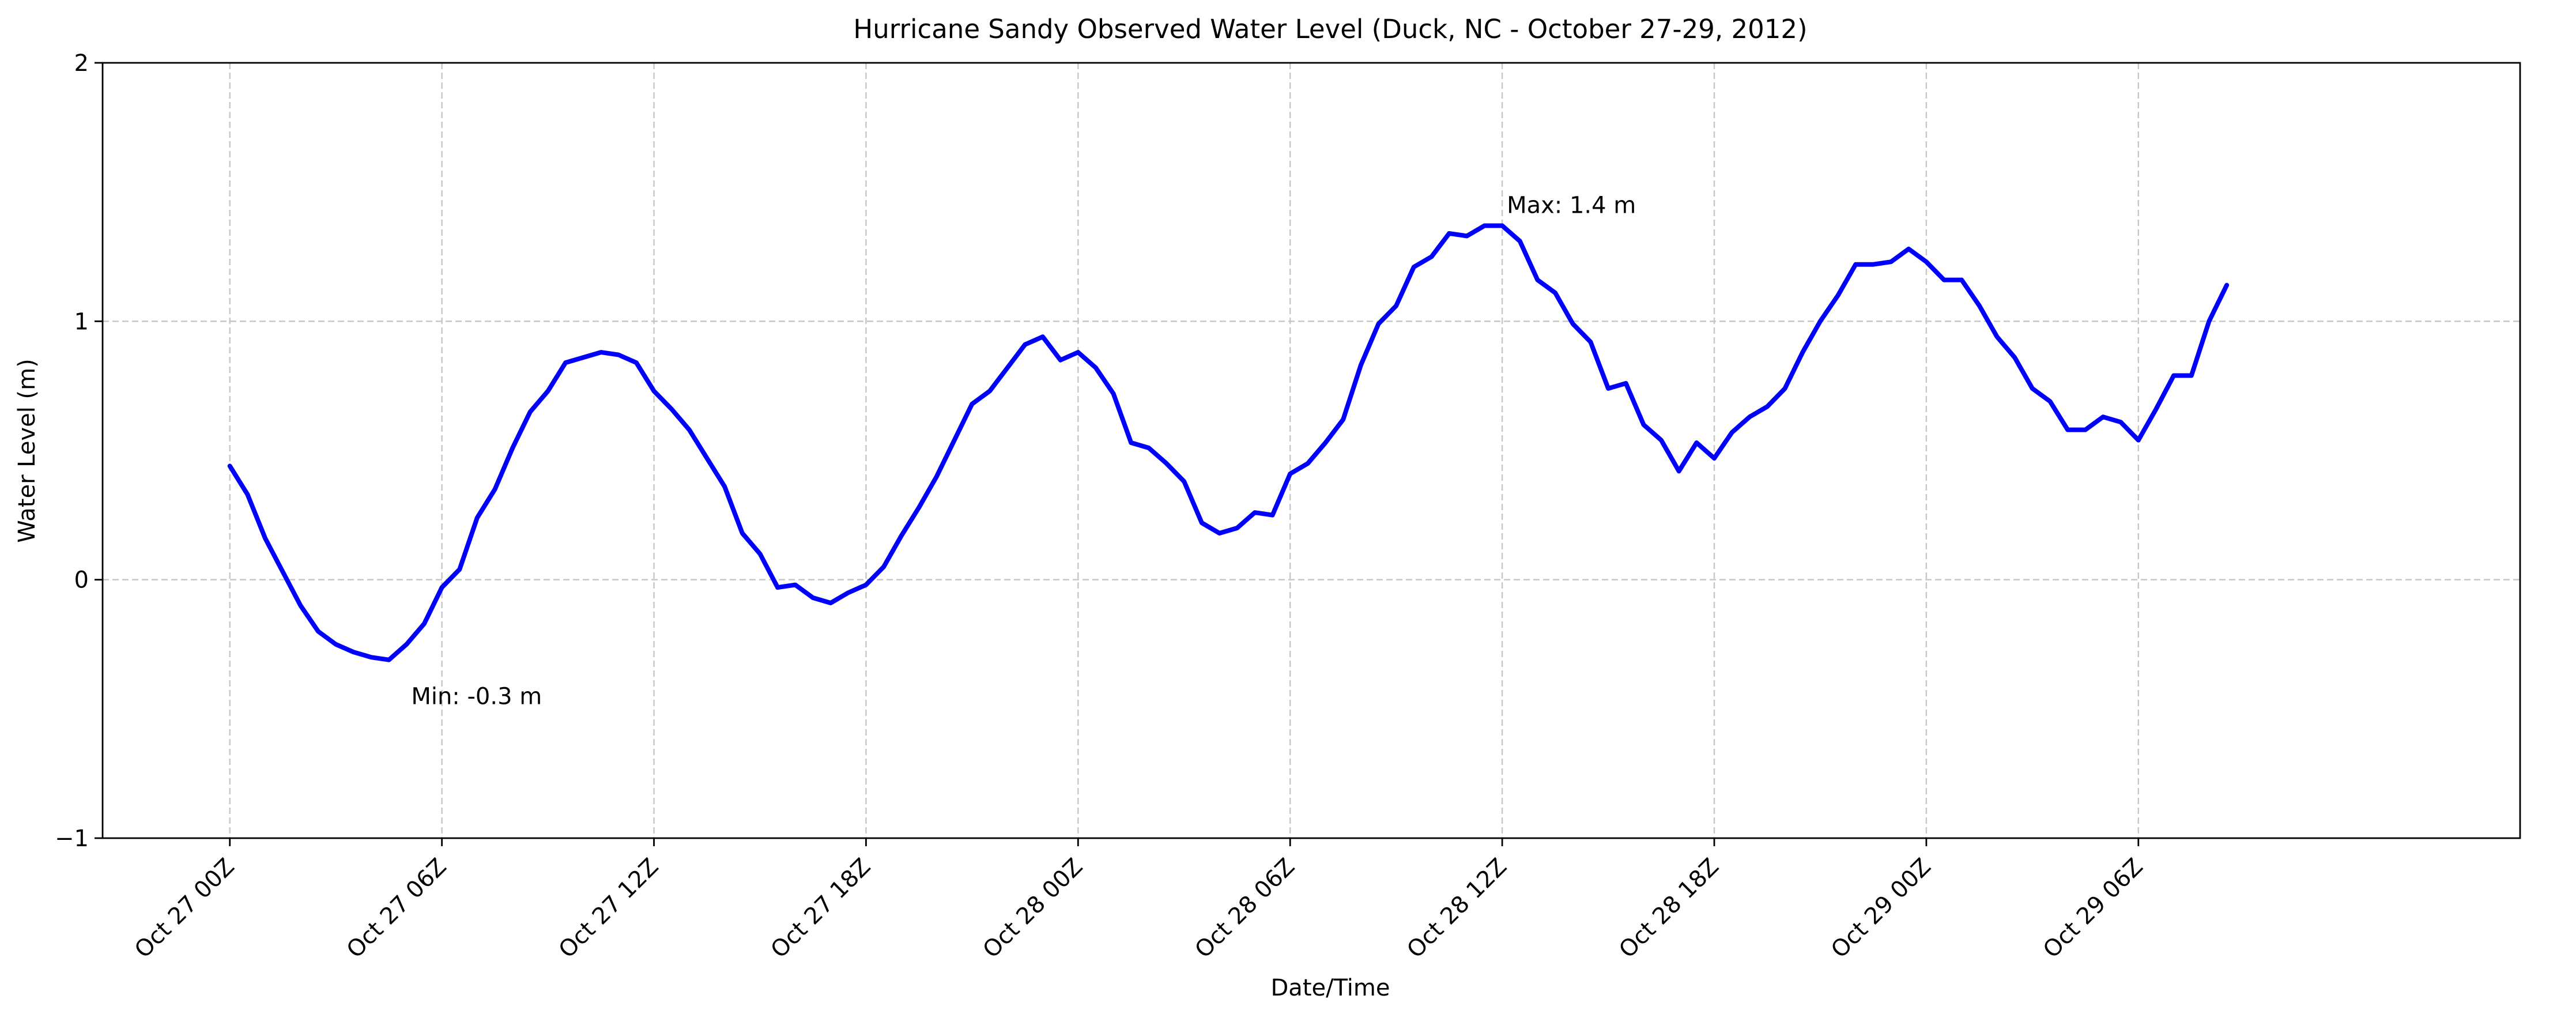  What do you see at coordinates (609, 908) in the screenshot?
I see `x-tick-label: Oct 27 12Z` at bounding box center [609, 908].